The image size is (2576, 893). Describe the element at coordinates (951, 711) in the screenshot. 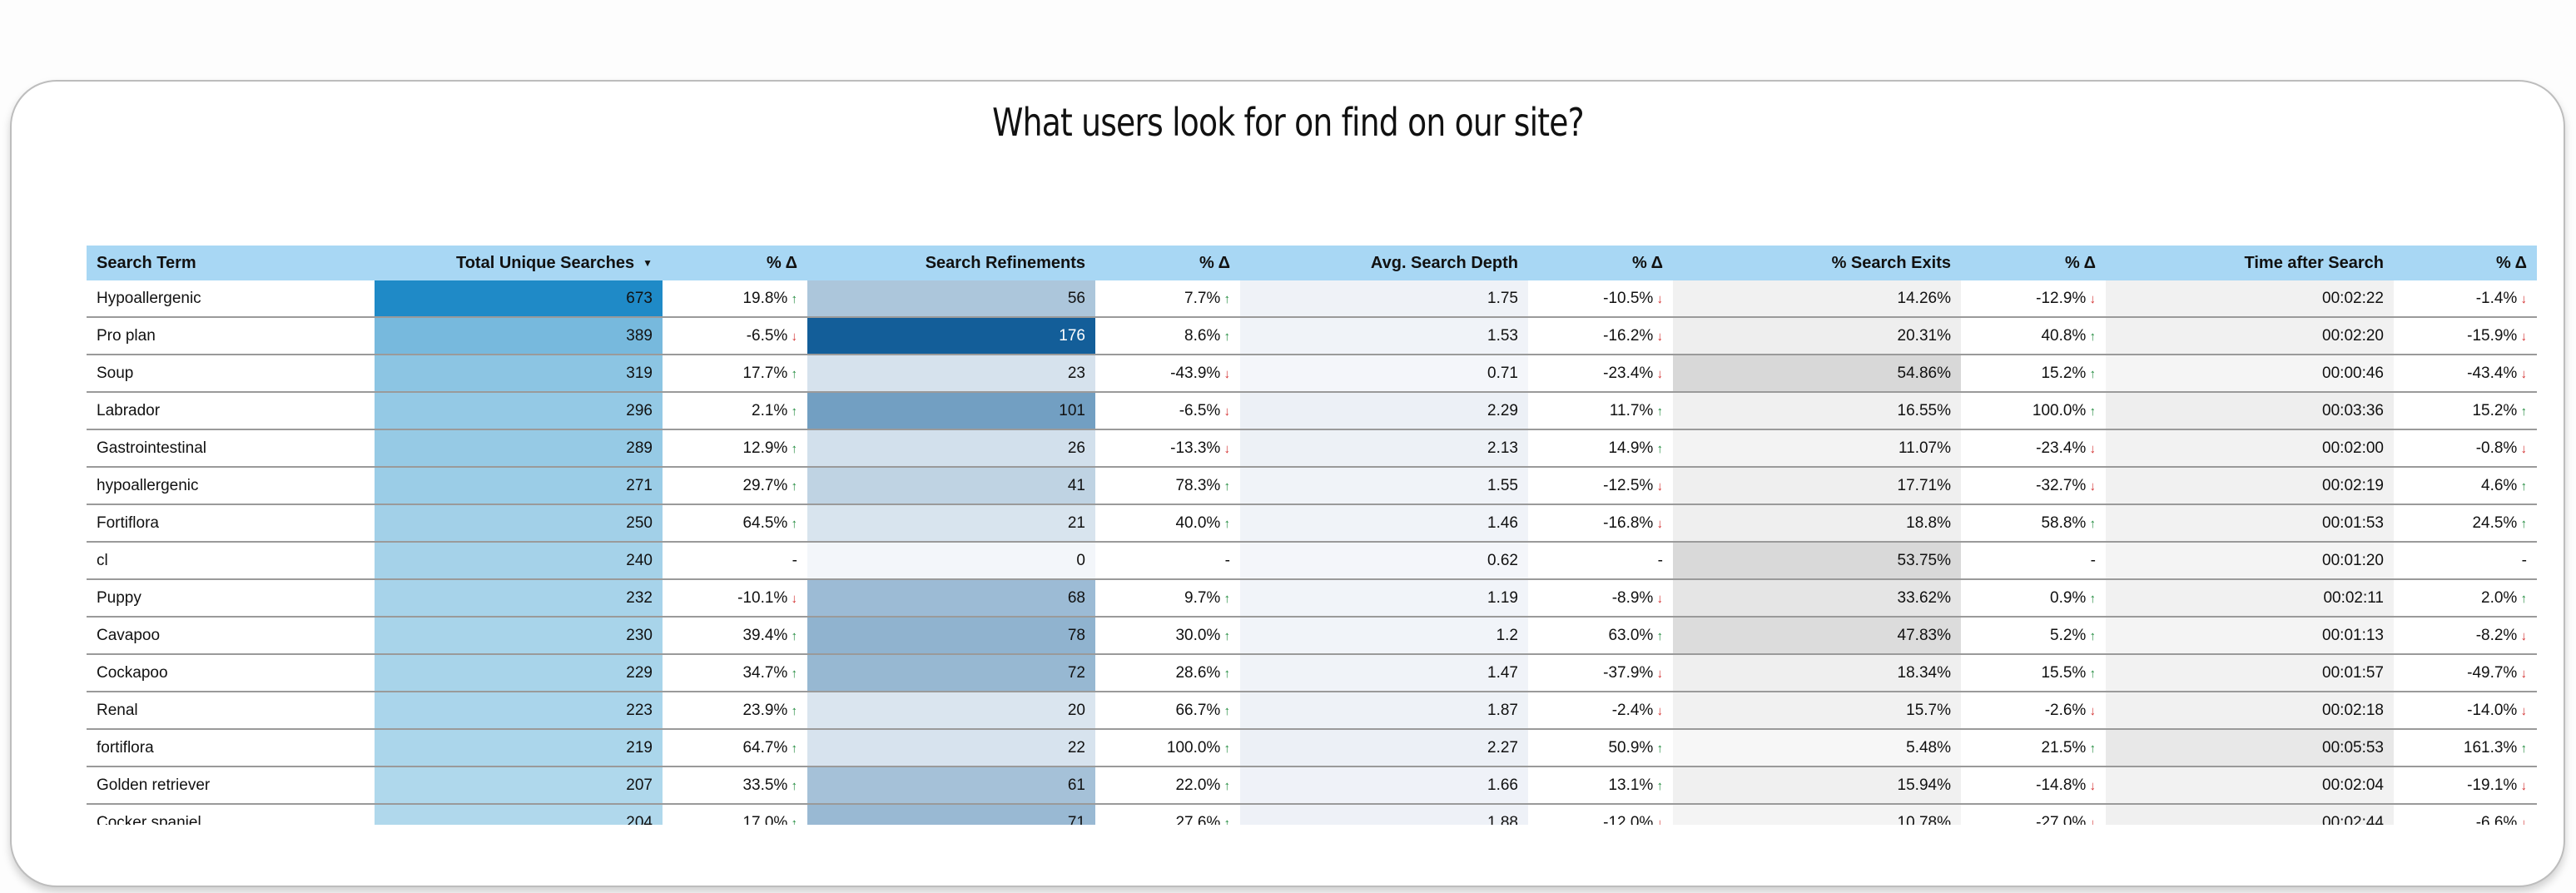

I see `search-refinements-cell: 20` at that location.